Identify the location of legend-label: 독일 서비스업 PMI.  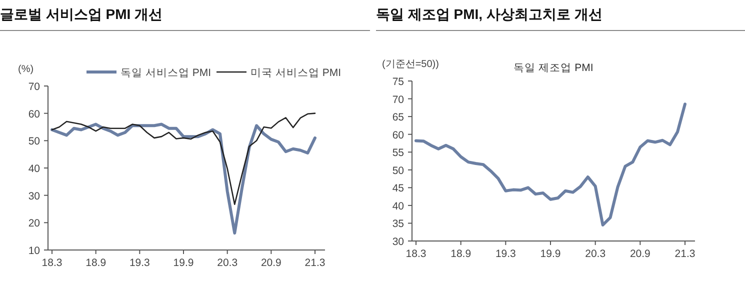
(166, 73).